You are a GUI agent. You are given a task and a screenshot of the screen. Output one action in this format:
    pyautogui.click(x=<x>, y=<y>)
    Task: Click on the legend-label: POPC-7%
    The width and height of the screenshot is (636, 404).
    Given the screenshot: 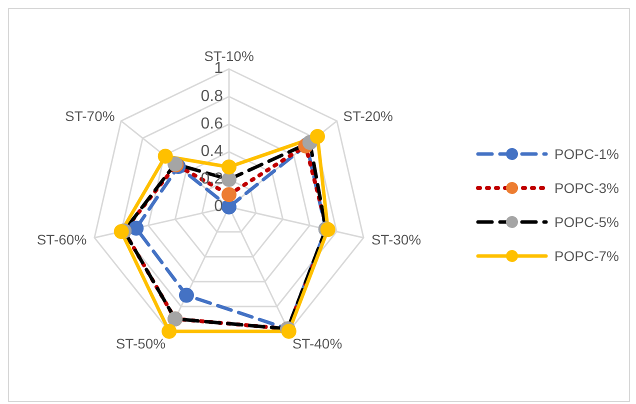 What is the action you would take?
    pyautogui.click(x=586, y=256)
    